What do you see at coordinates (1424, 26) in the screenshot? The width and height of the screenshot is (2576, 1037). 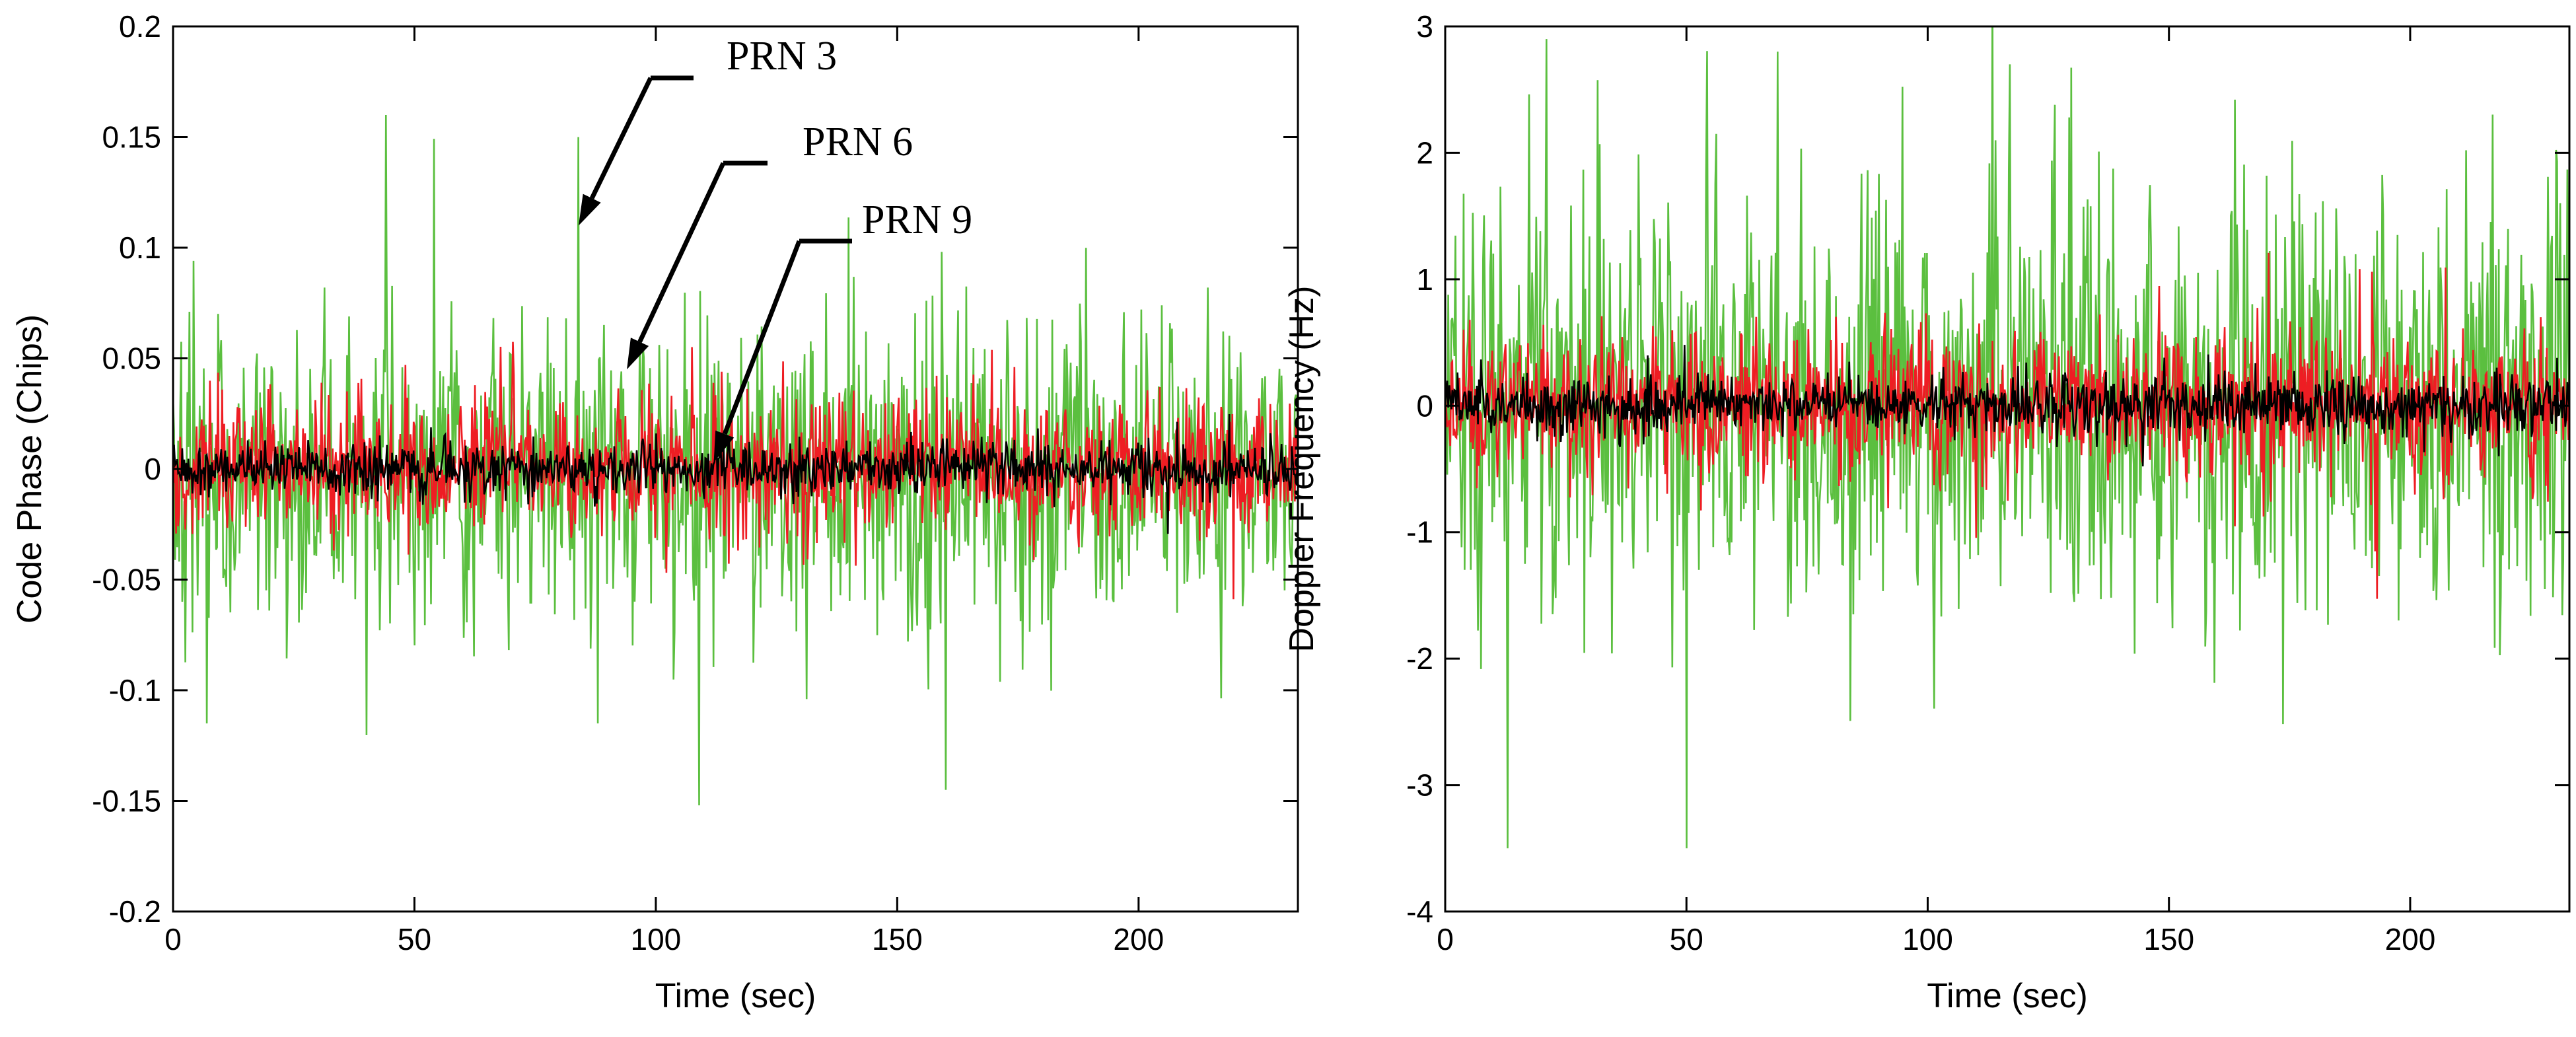 I see `y-tick-label: 3` at bounding box center [1424, 26].